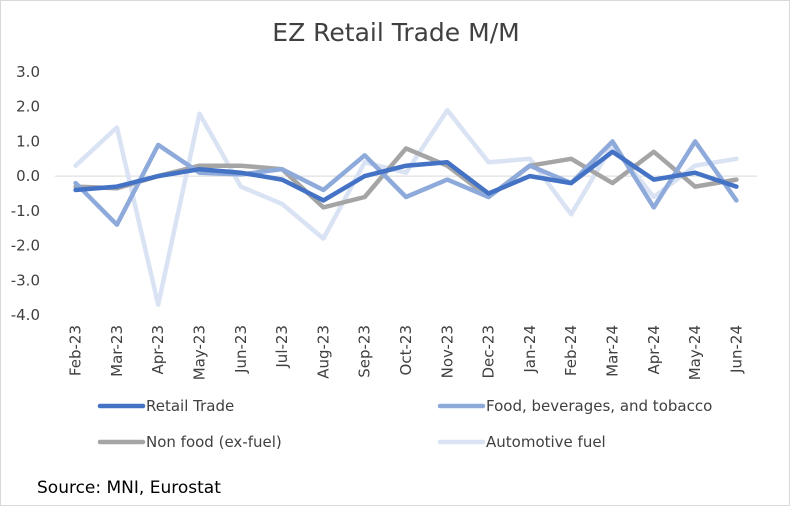 The height and width of the screenshot is (508, 792). I want to click on y-tick-label: -1.0, so click(25, 211).